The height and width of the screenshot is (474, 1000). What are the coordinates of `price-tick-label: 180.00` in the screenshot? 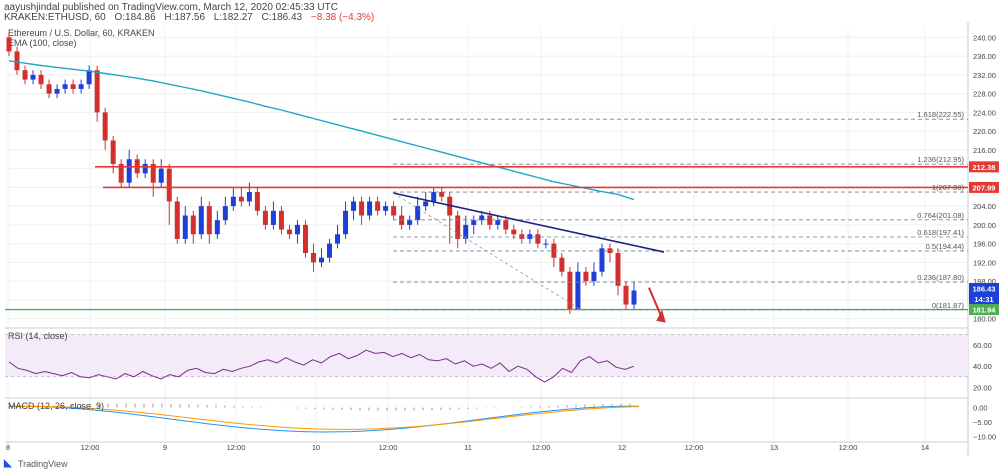 It's located at (984, 319).